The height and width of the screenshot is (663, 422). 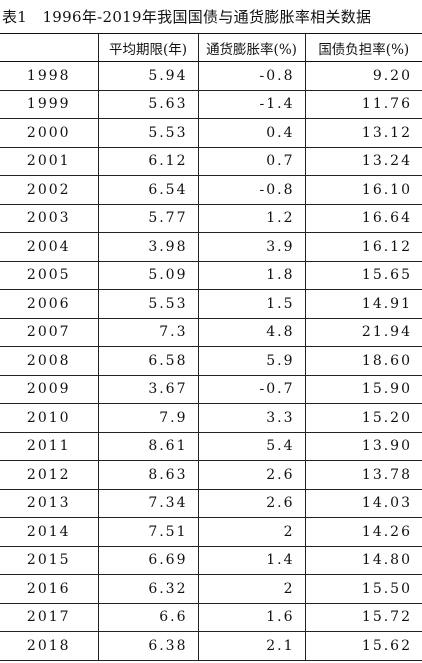 I want to click on year-cell: 2004, so click(x=49, y=247).